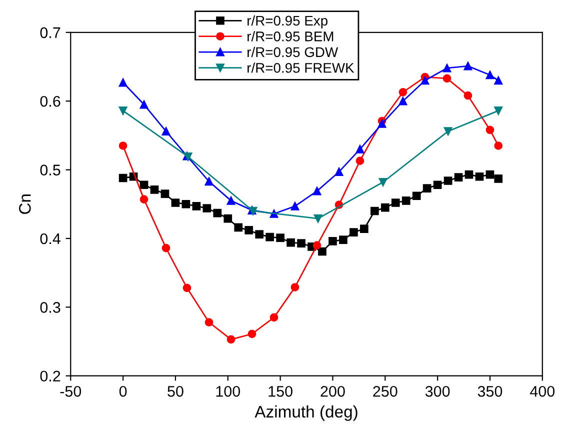 The image size is (565, 432). Describe the element at coordinates (490, 391) in the screenshot. I see `x-tick-label: 350` at that location.